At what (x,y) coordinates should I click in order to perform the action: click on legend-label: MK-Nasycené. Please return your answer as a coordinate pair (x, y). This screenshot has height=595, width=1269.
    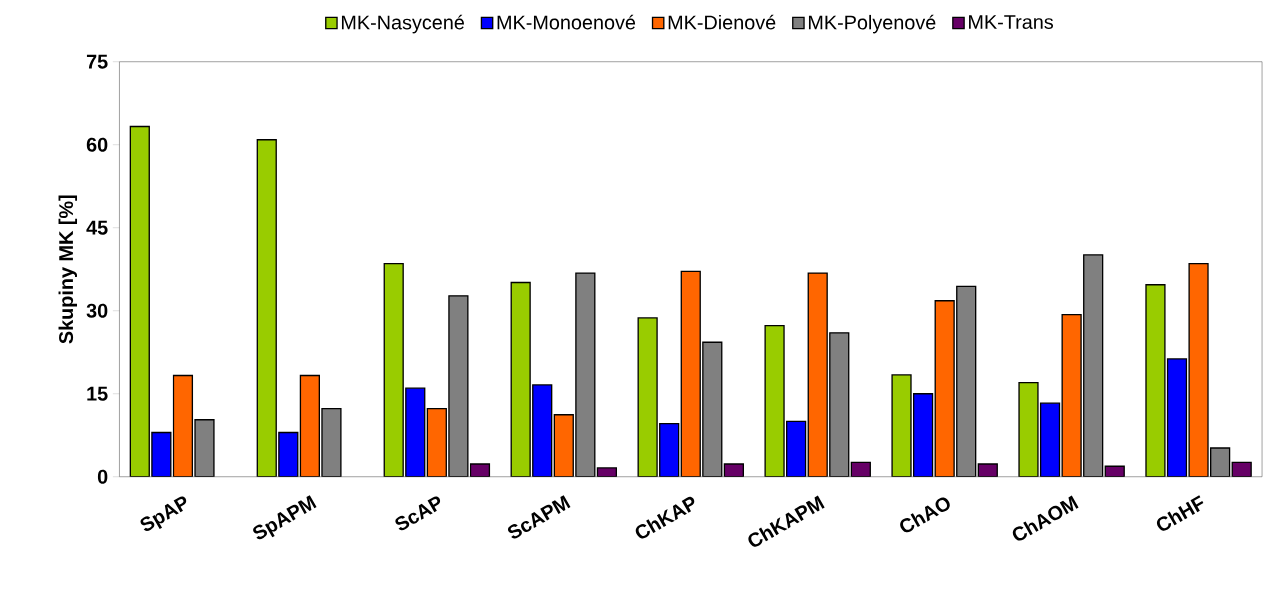
    Looking at the image, I should click on (402, 24).